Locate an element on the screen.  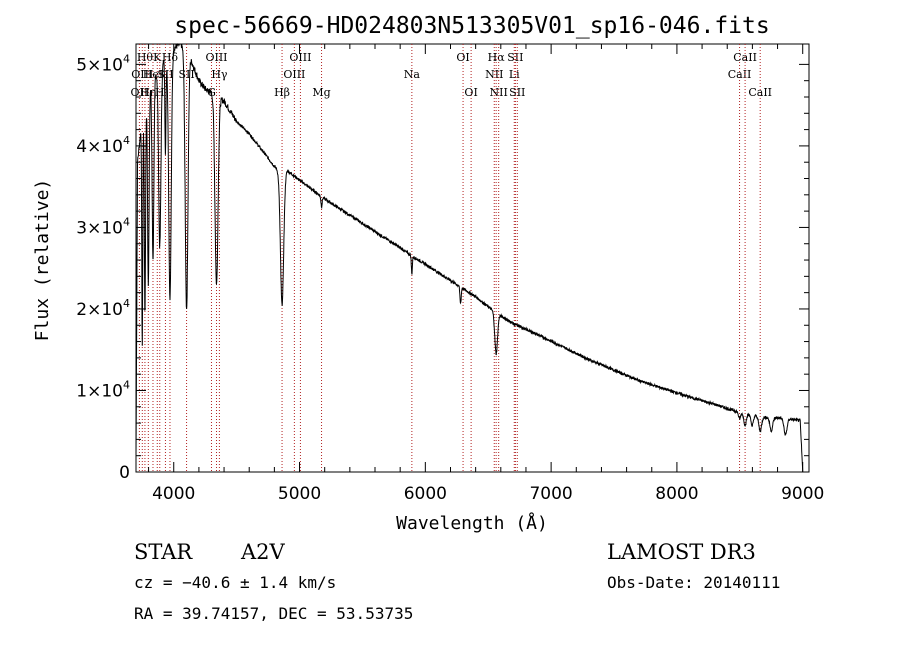
coordinates: RA = 39.74157, DEC = 53.53735 is located at coordinates (273, 613).